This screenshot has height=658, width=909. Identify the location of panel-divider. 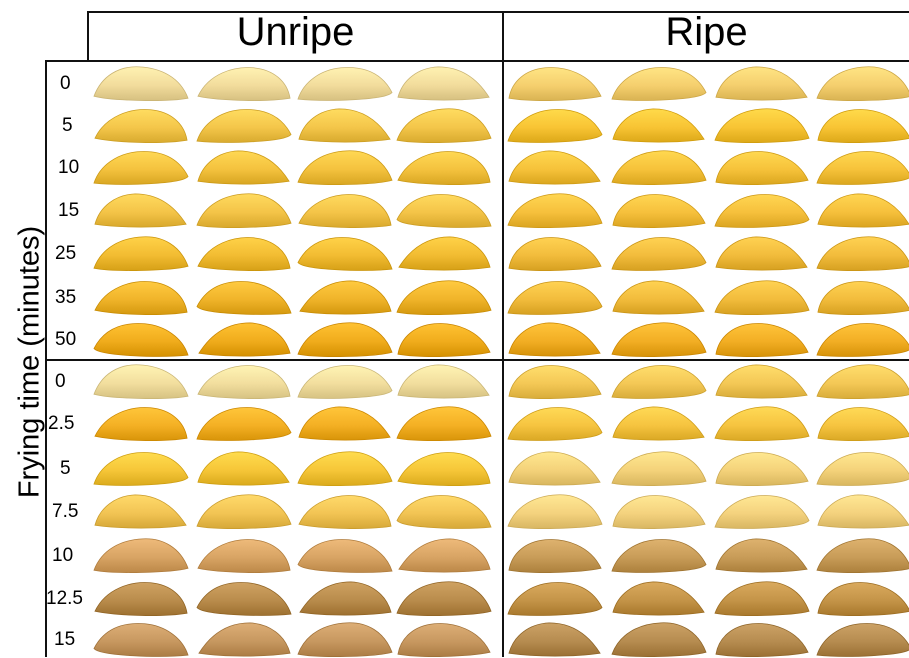
(477, 360).